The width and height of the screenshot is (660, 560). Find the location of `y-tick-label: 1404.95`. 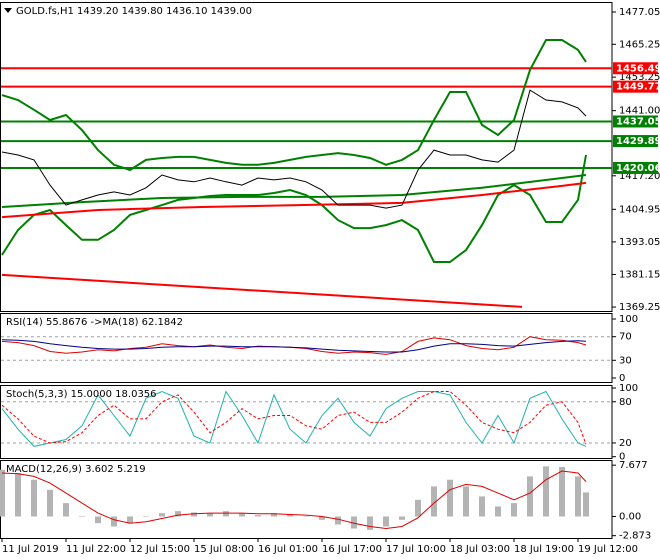

y-tick-label: 1404.95 is located at coordinates (639, 209).